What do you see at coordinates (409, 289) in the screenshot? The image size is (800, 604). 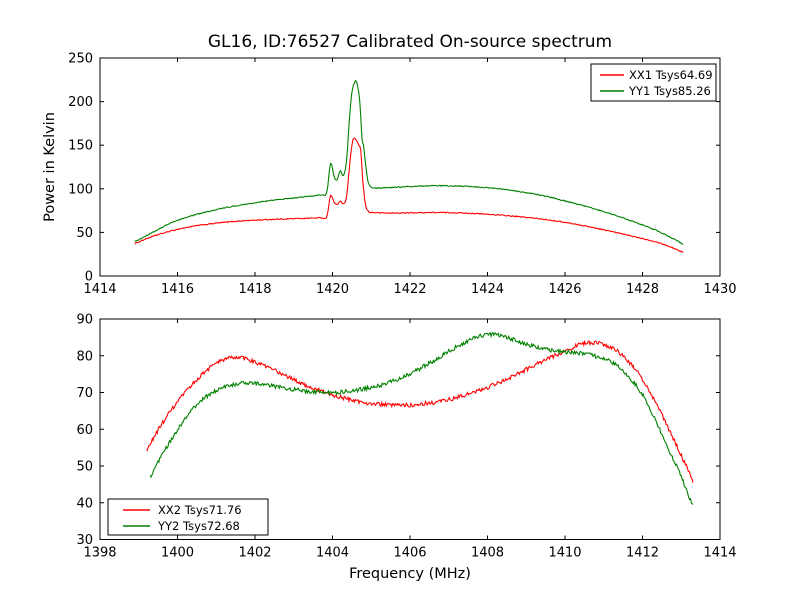 I see `x-tick-label: 1422` at bounding box center [409, 289].